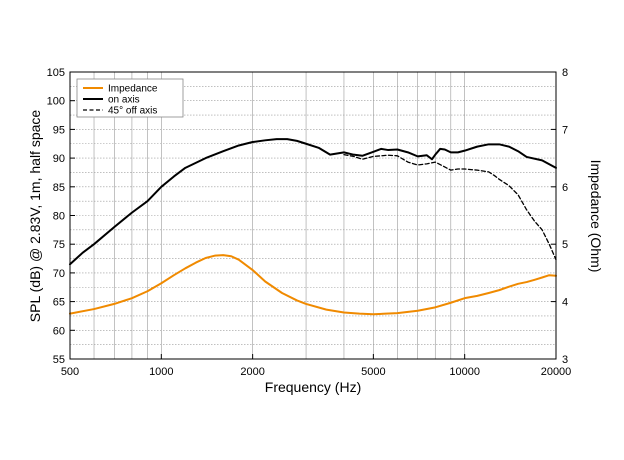 Image resolution: width=624 pixels, height=460 pixels. I want to click on x-axis-ticks: 500 1000 2000 5000 10000 20000, so click(316, 366).